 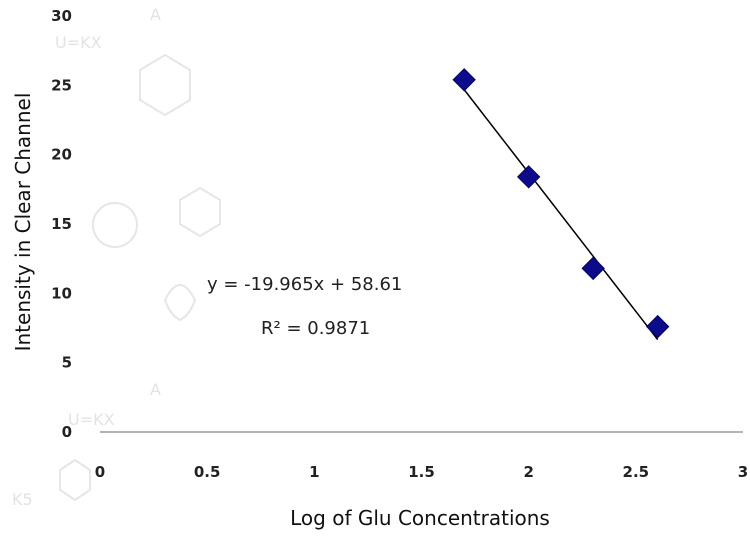 What do you see at coordinates (23, 222) in the screenshot?
I see `y-axis-title: Intensity in Clear Channel` at bounding box center [23, 222].